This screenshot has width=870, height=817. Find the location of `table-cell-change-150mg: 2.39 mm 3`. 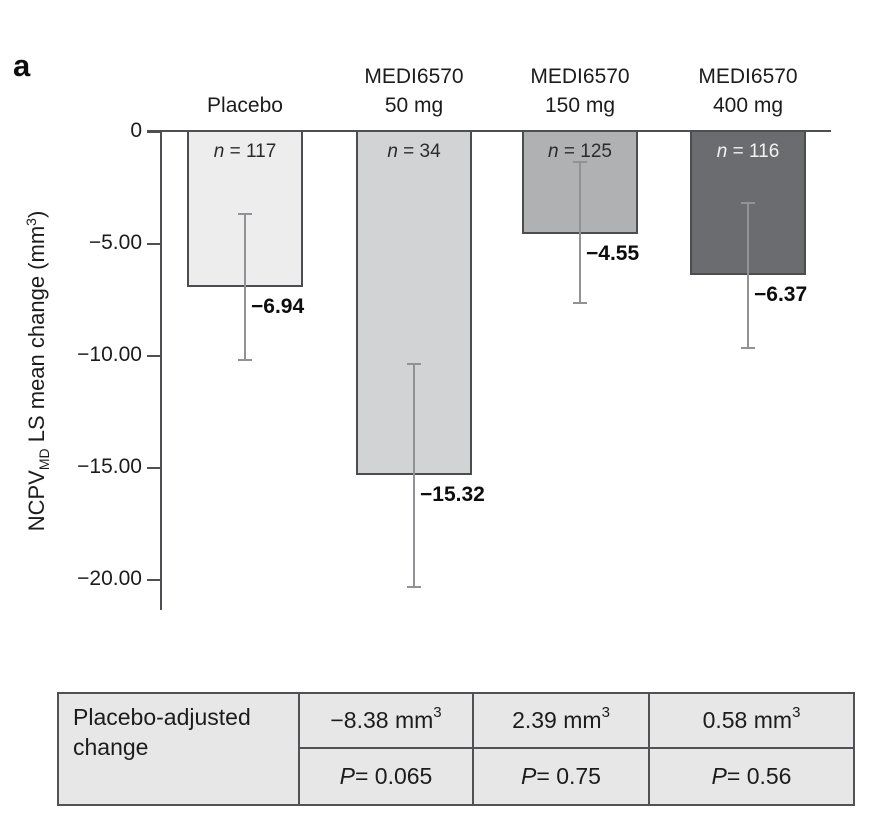

table-cell-change-150mg: 2.39 mm 3 is located at coordinates (560, 721).